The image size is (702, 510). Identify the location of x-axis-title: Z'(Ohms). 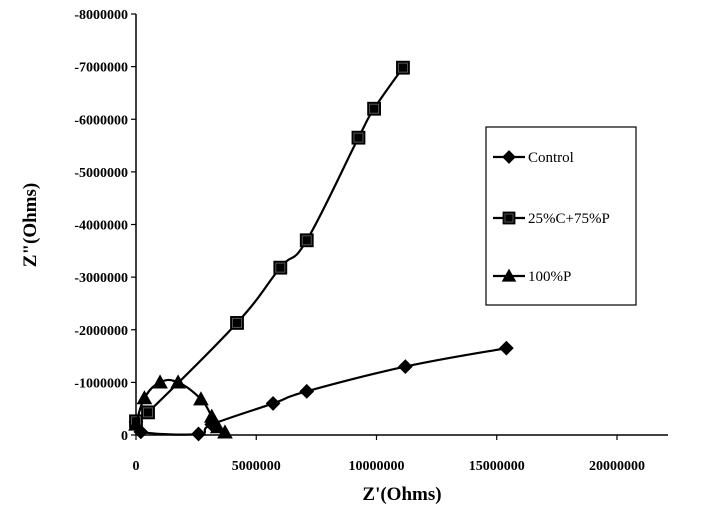
(401, 494).